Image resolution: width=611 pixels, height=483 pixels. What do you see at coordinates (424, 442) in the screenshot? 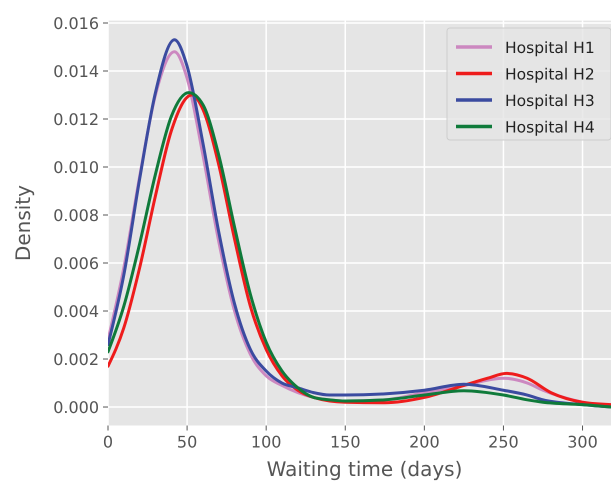
I see `x-tick-label: 200` at bounding box center [424, 442].